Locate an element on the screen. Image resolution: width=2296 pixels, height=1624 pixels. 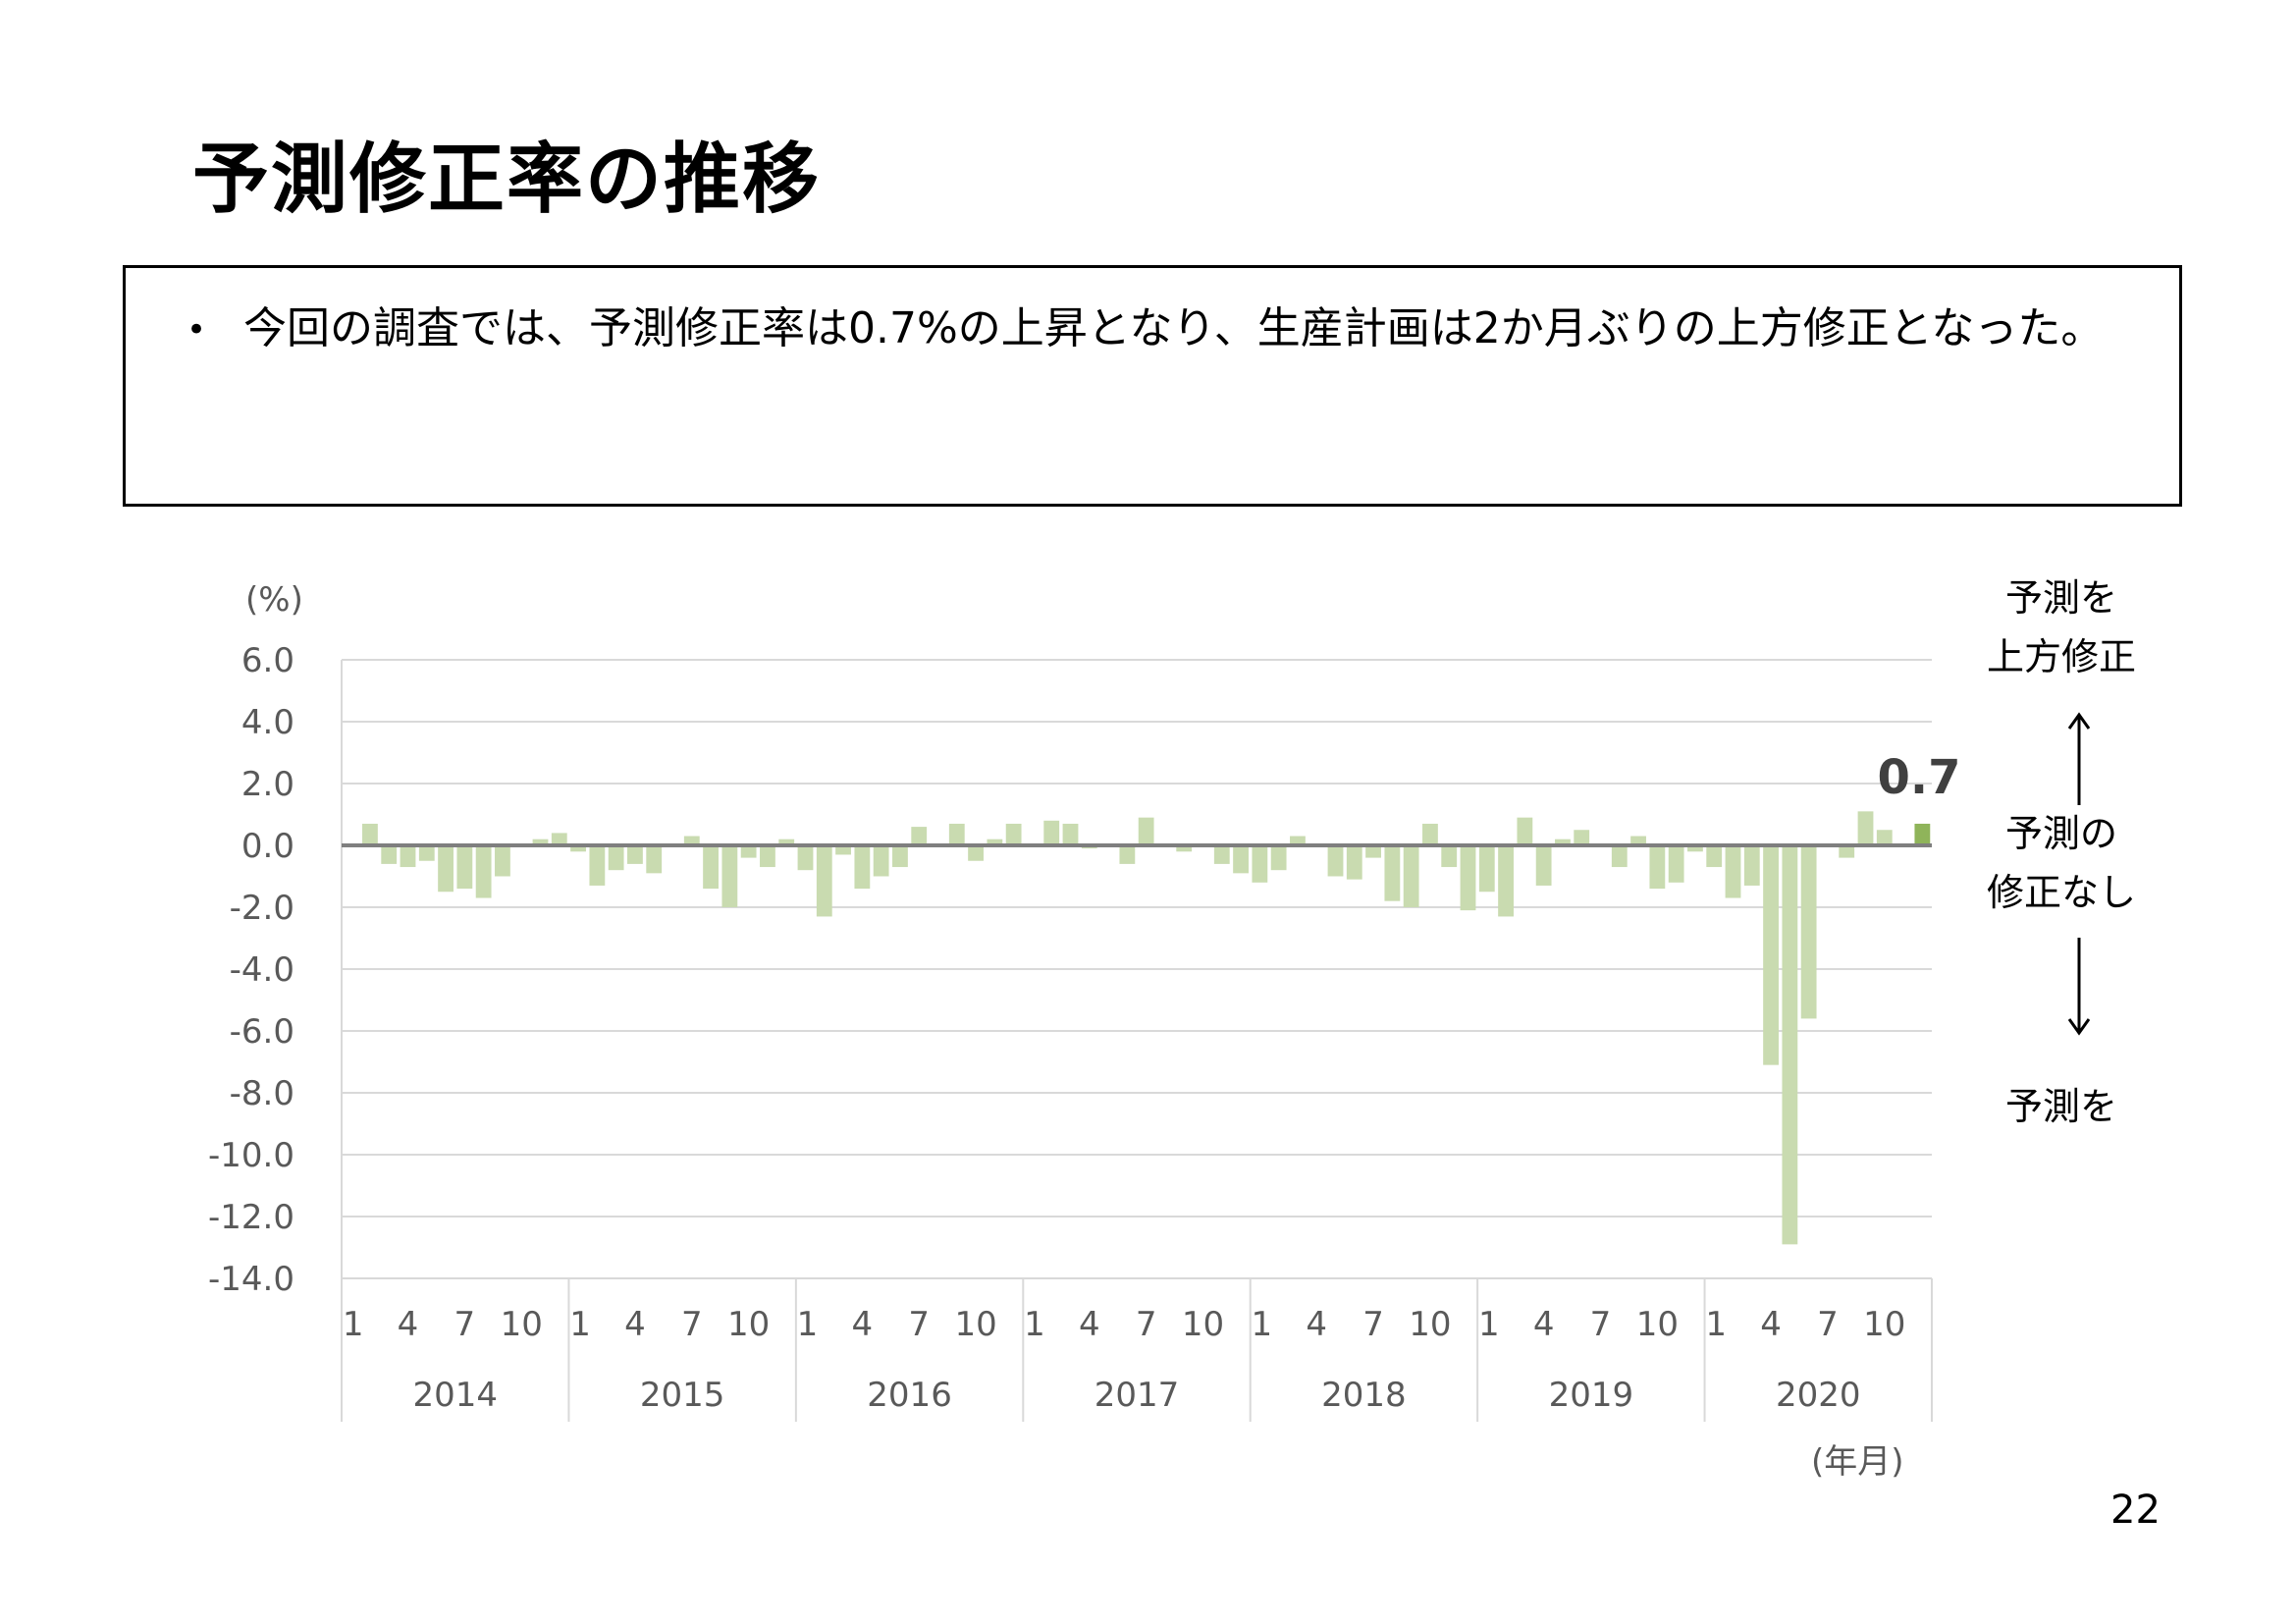
y-tick-label: 6.0 is located at coordinates (267, 660).